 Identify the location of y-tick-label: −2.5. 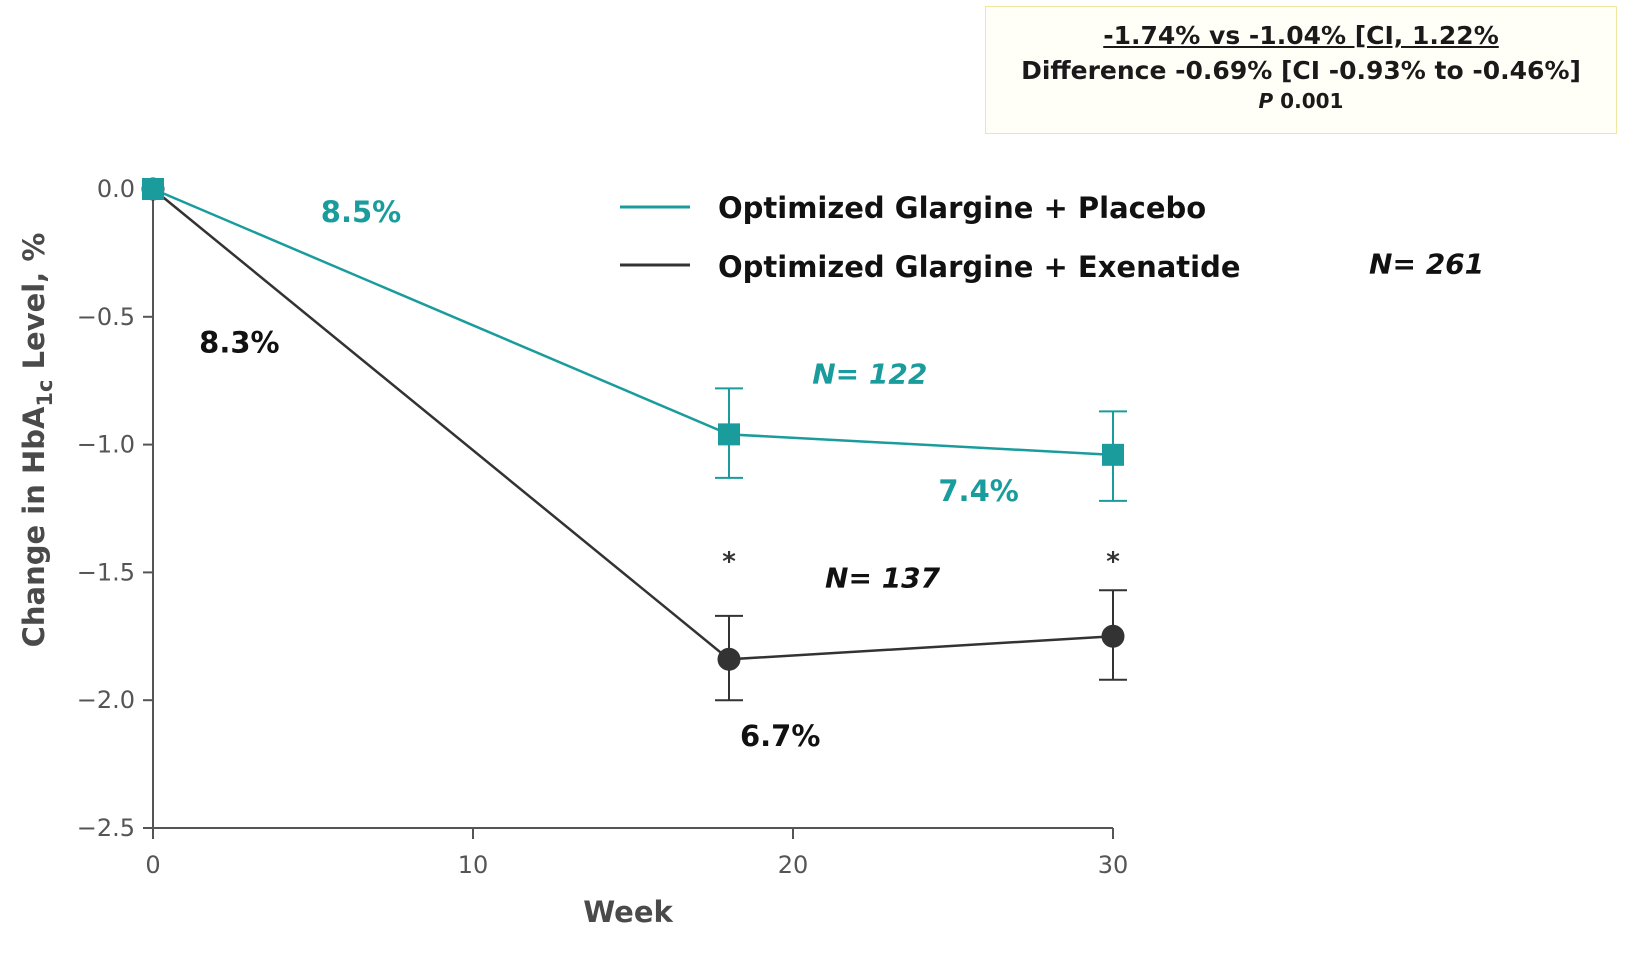
(106, 828).